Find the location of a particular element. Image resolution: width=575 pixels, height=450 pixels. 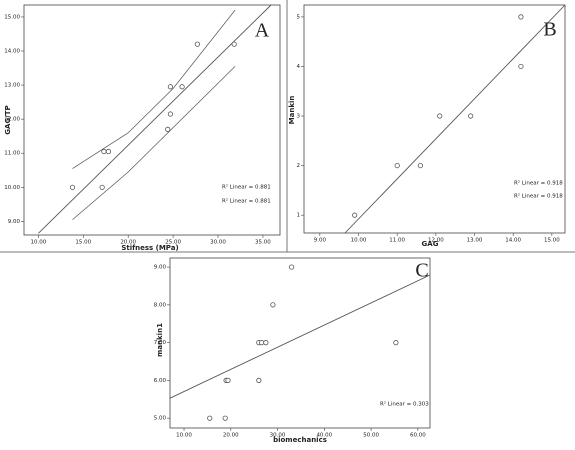

y-tick-label: 8.00 is located at coordinates (160, 305).